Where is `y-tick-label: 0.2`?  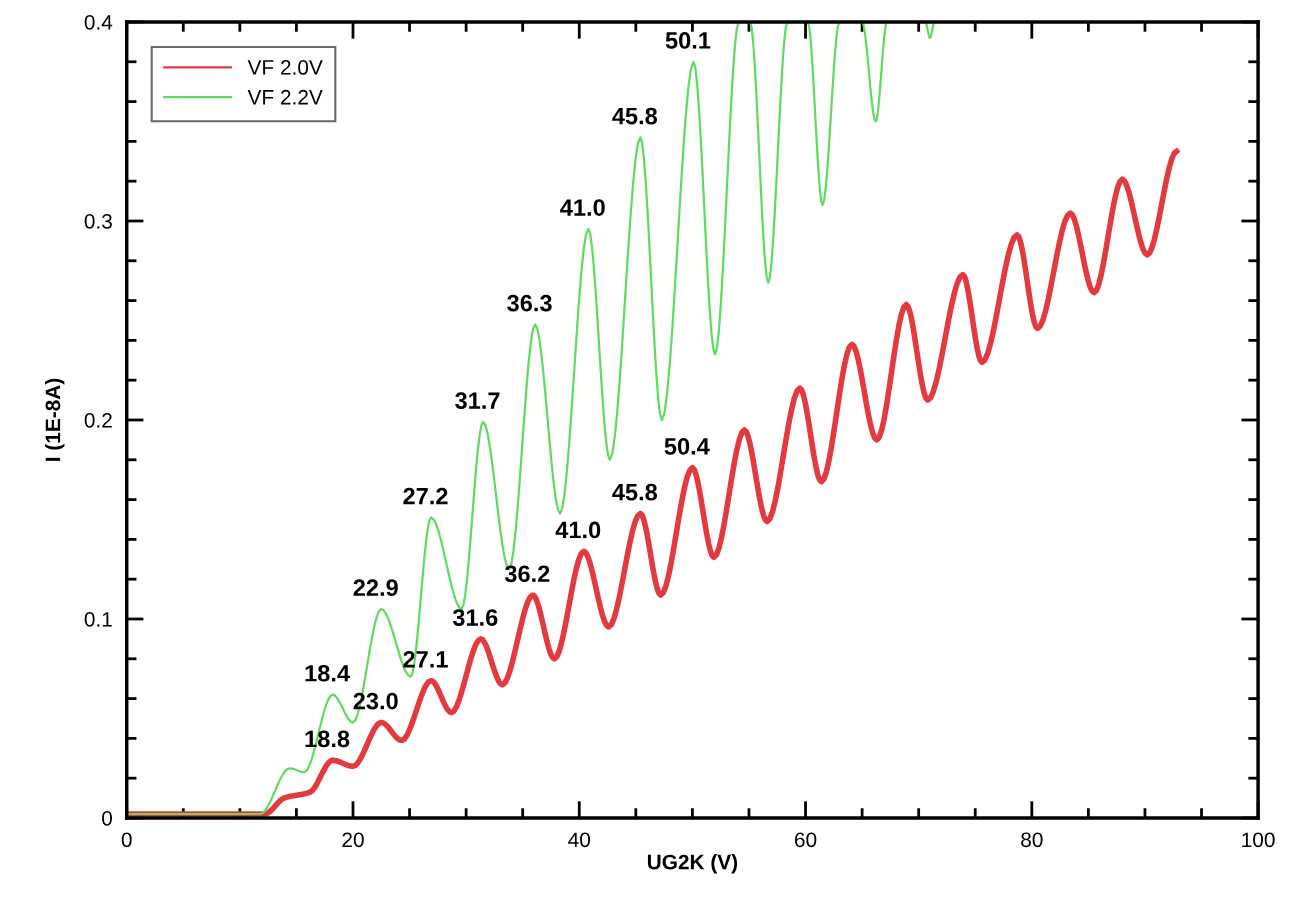
y-tick-label: 0.2 is located at coordinates (98, 420).